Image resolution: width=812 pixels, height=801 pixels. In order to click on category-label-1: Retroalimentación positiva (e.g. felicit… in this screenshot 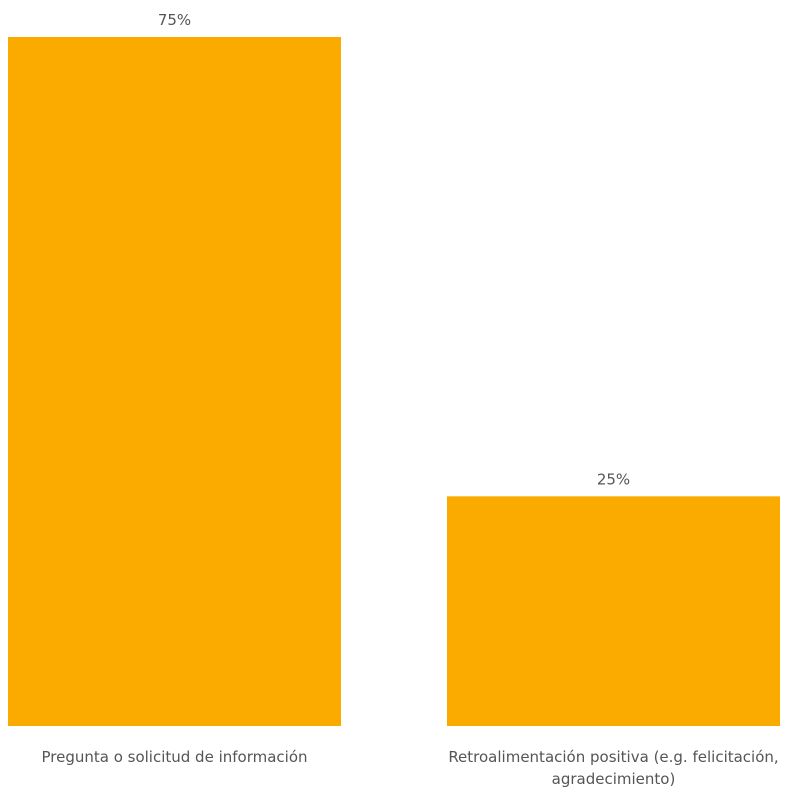, I will do `click(613, 768)`.